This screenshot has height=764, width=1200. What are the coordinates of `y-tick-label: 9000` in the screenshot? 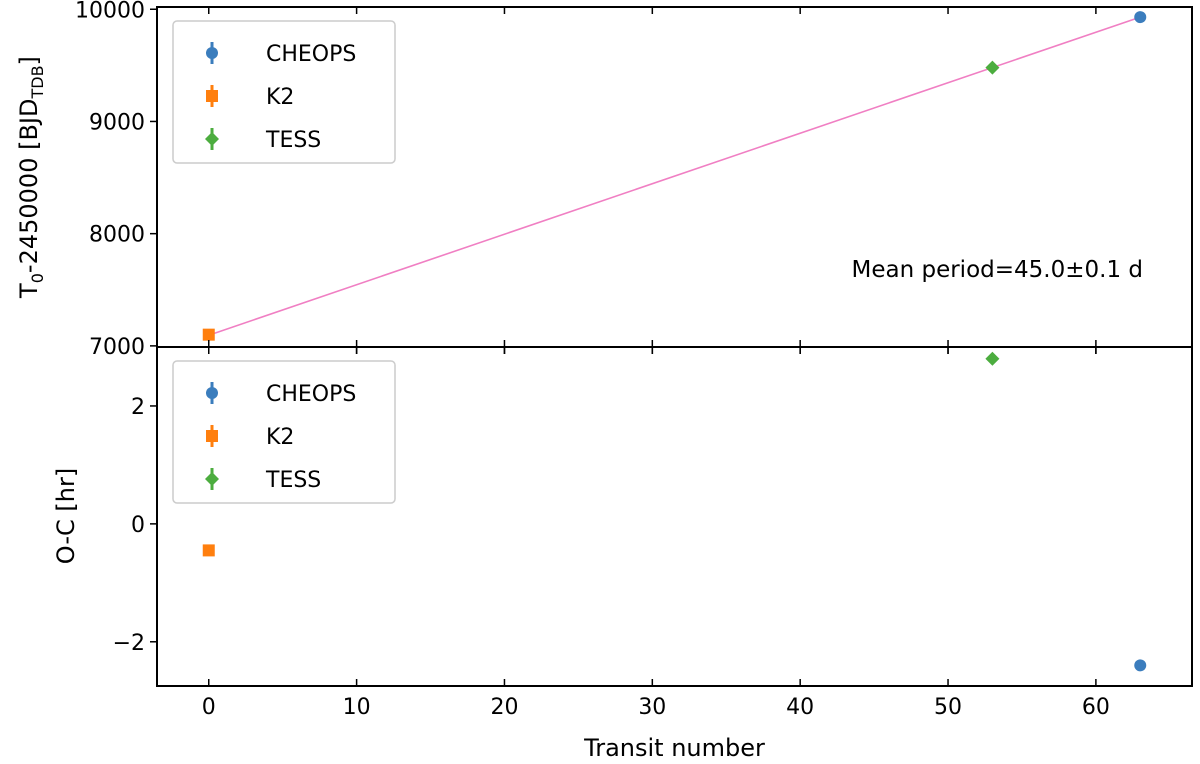 It's located at (117, 122).